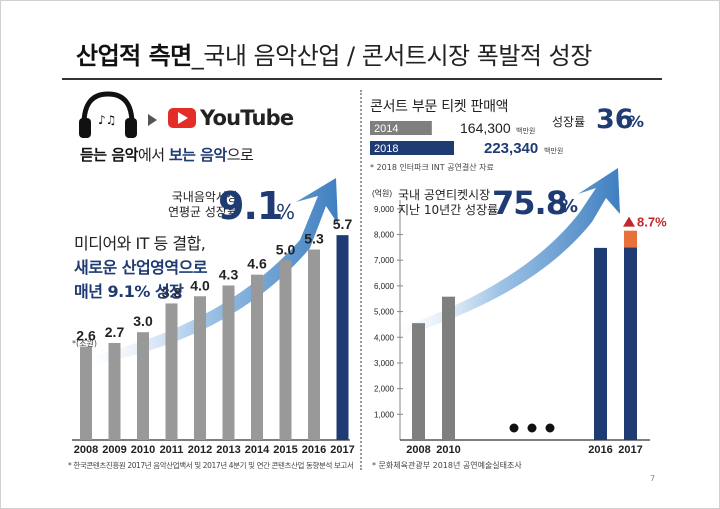 The height and width of the screenshot is (509, 720). I want to click on listen-part-3: 보는 음악, so click(197, 155).